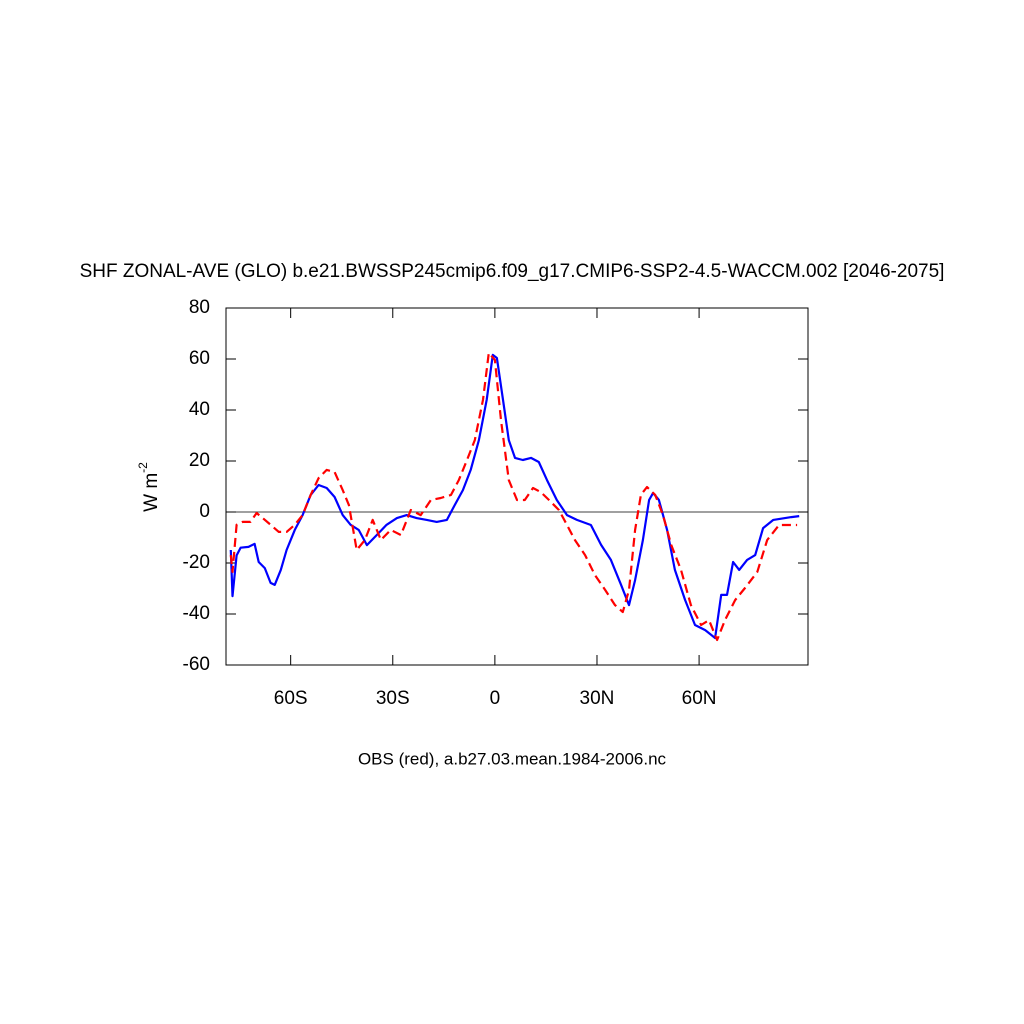  I want to click on y-tick-label: 40, so click(199, 409).